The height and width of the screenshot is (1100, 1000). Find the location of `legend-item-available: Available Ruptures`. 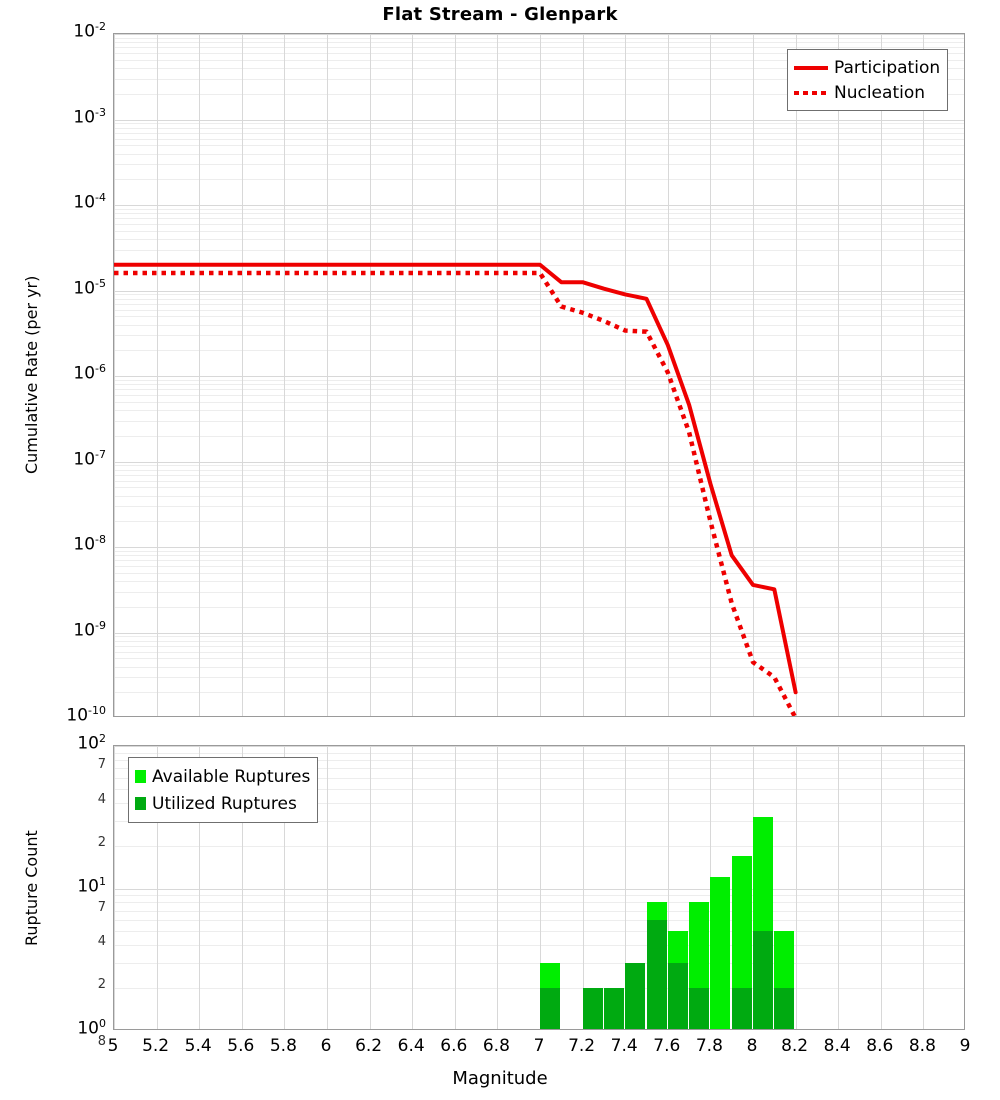

legend-item-available: Available Ruptures is located at coordinates (222, 776).